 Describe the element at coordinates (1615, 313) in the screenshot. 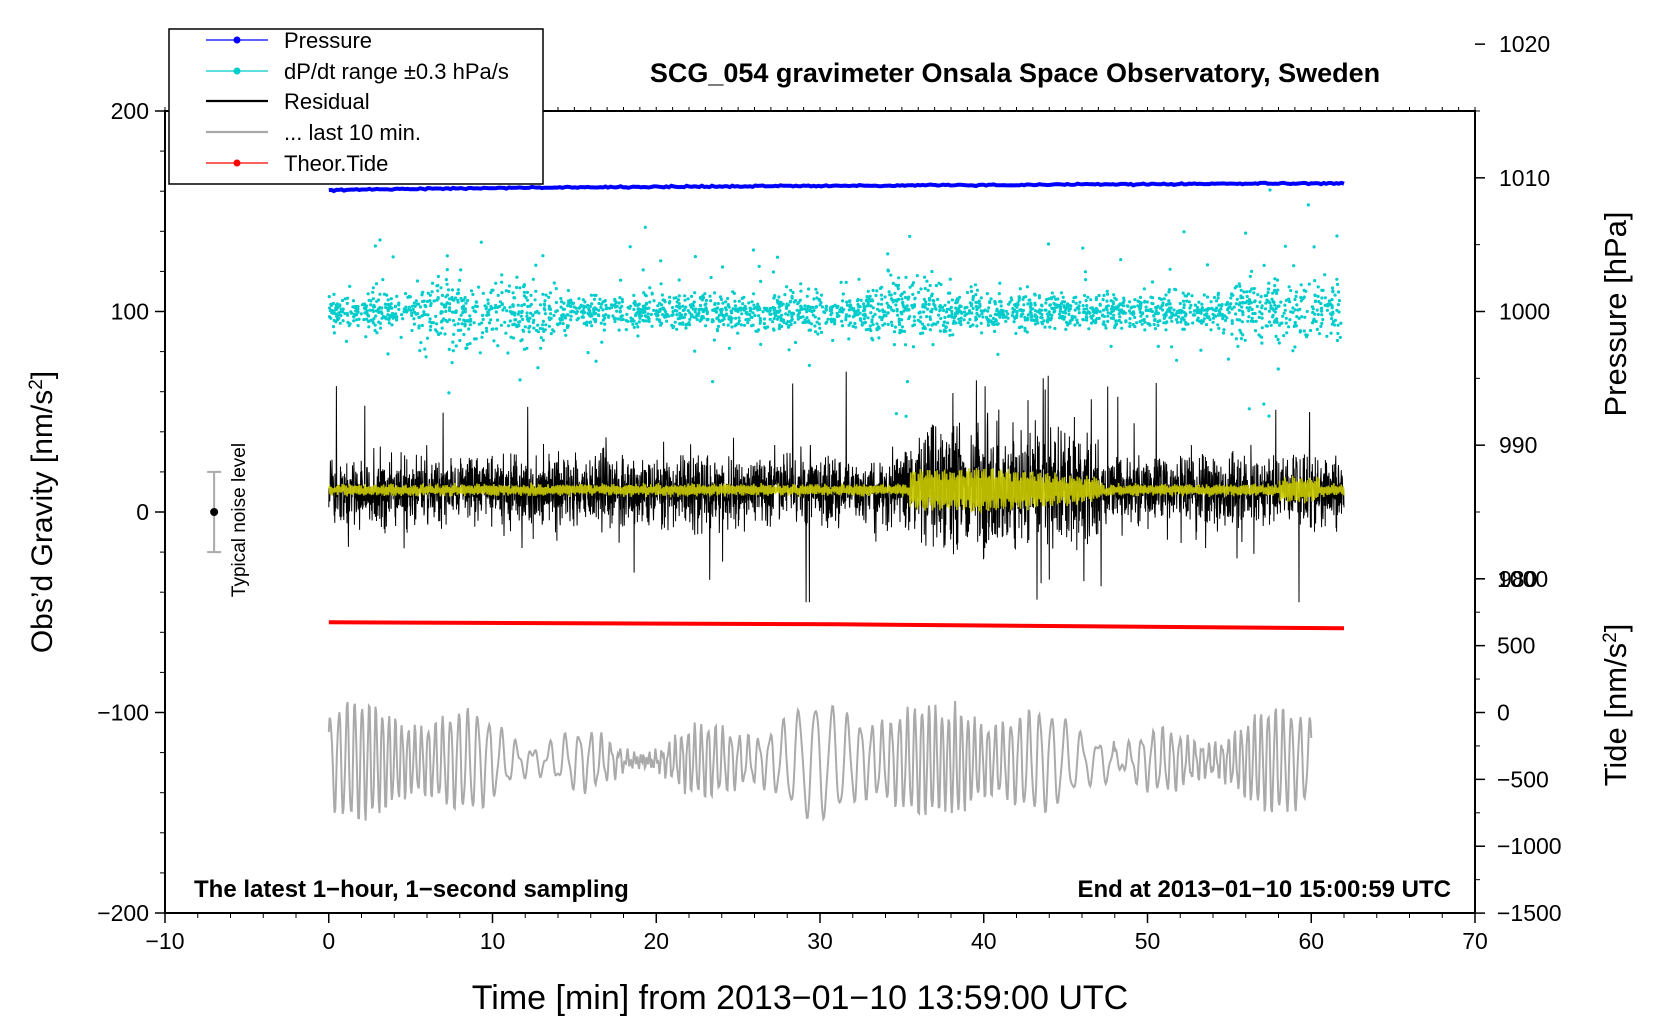

I see `pressure-axis-label: Pressure [hPa]` at that location.